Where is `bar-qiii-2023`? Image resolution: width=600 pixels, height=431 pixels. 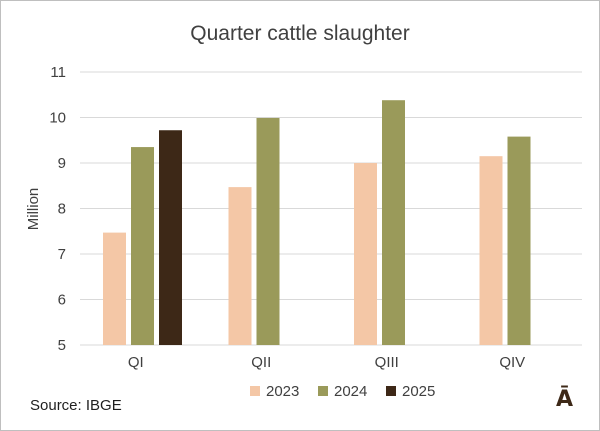
bar-qiii-2023 is located at coordinates (365, 254).